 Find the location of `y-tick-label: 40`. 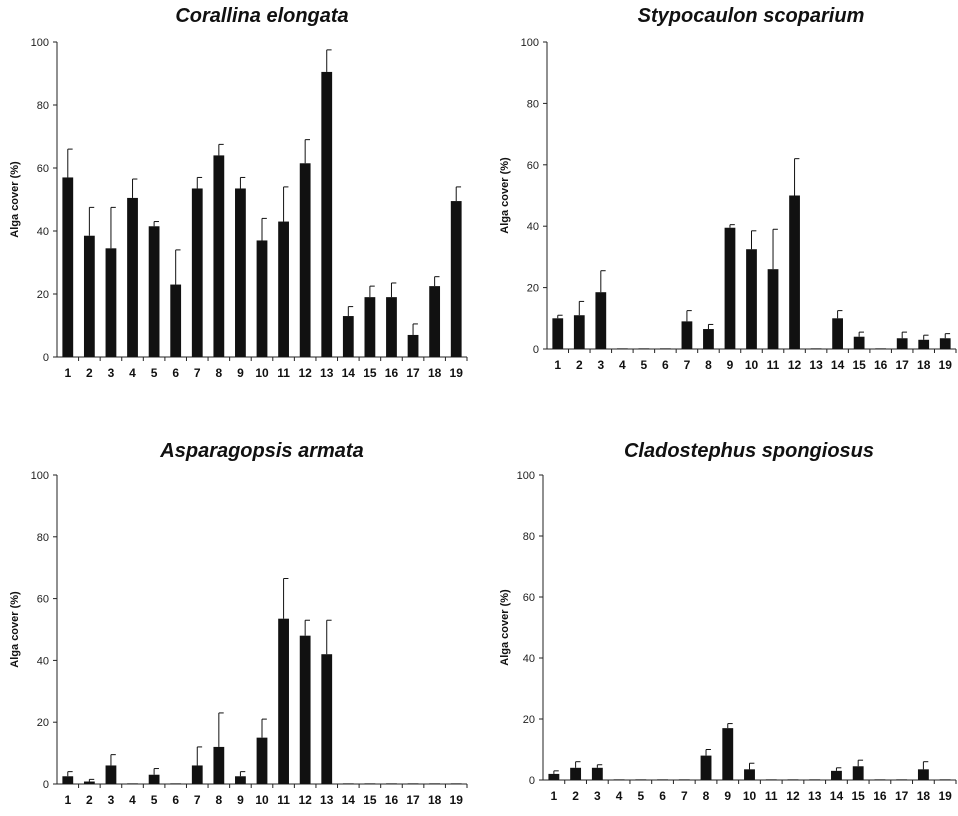

y-tick-label: 40 is located at coordinates (529, 659).